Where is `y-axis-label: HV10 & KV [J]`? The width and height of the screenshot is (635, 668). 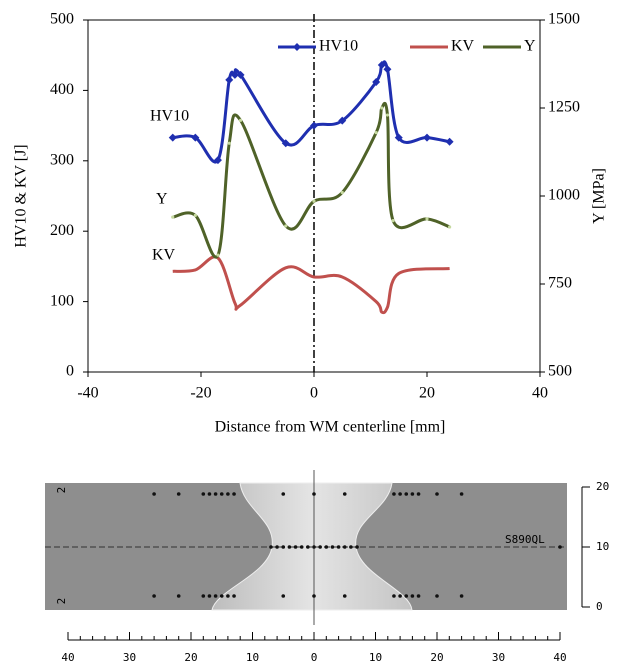 y-axis-label: HV10 & KV [J] is located at coordinates (21, 195).